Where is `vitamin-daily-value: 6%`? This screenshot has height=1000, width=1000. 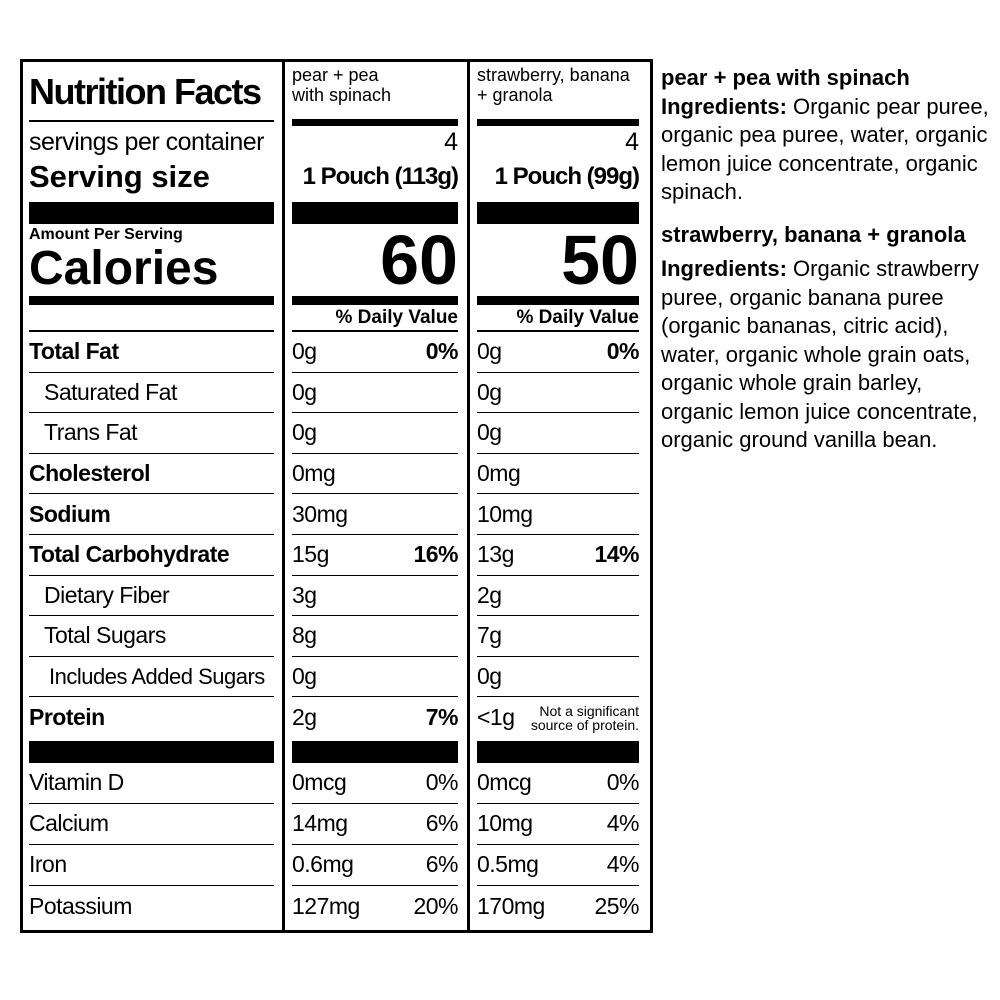
vitamin-daily-value: 6% is located at coordinates (442, 864).